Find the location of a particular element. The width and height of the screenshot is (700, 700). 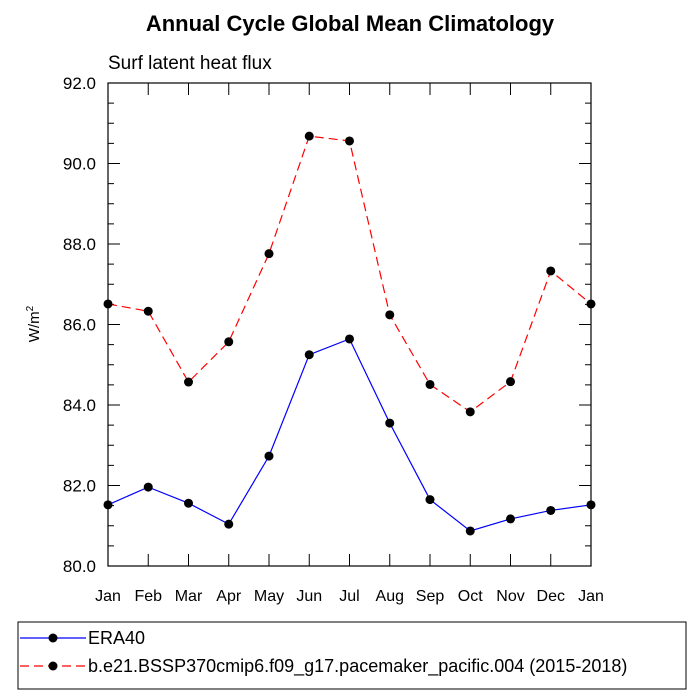

y-tick-label: 86.0 is located at coordinates (79, 325).